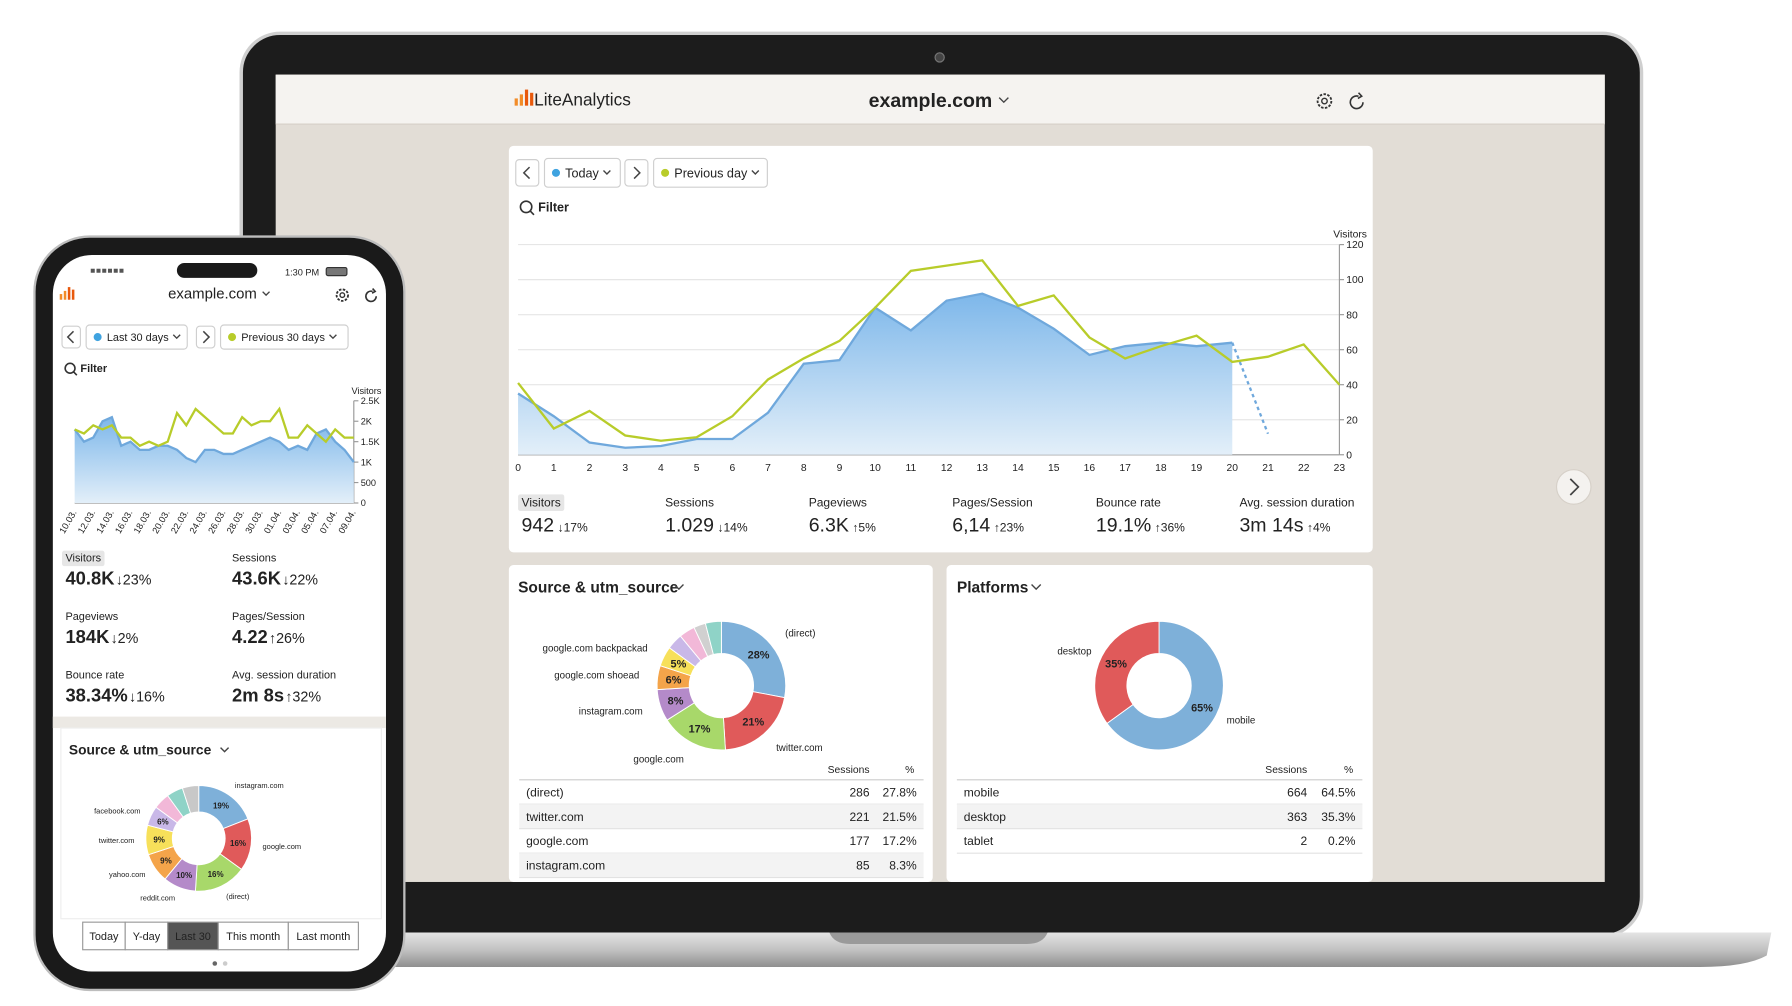 This screenshot has height=1006, width=1792. What do you see at coordinates (565, 866) in the screenshot?
I see `row-label: instagram.com` at bounding box center [565, 866].